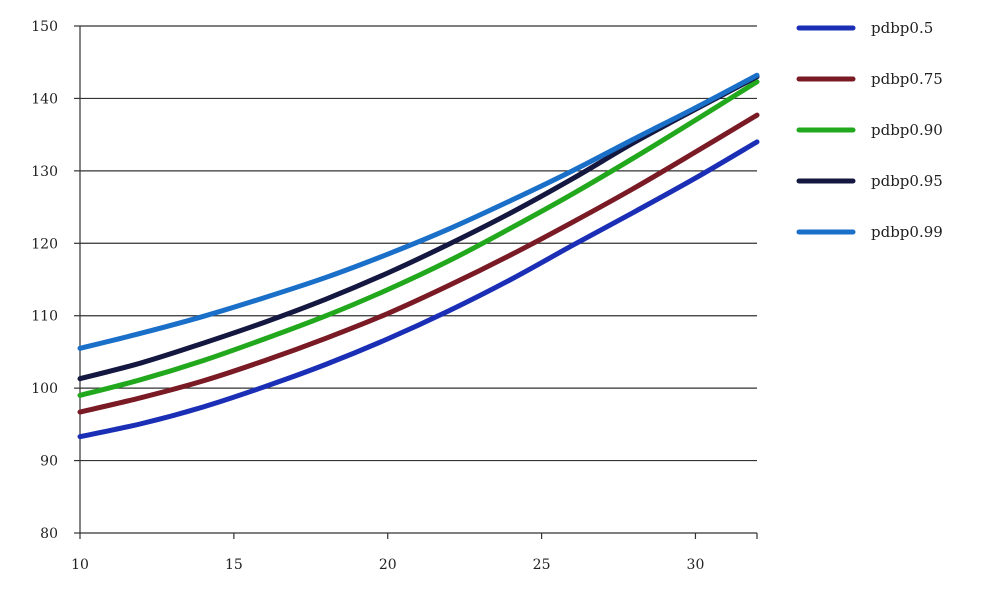 This screenshot has width=1000, height=592. Describe the element at coordinates (907, 181) in the screenshot. I see `legend-label: pdbp0.95` at that location.